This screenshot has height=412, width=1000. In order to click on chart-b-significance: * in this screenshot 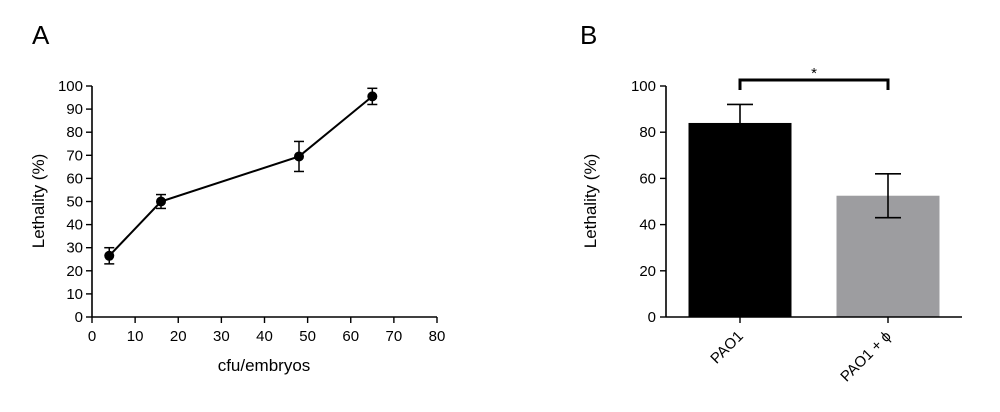, I will do `click(814, 77)`.